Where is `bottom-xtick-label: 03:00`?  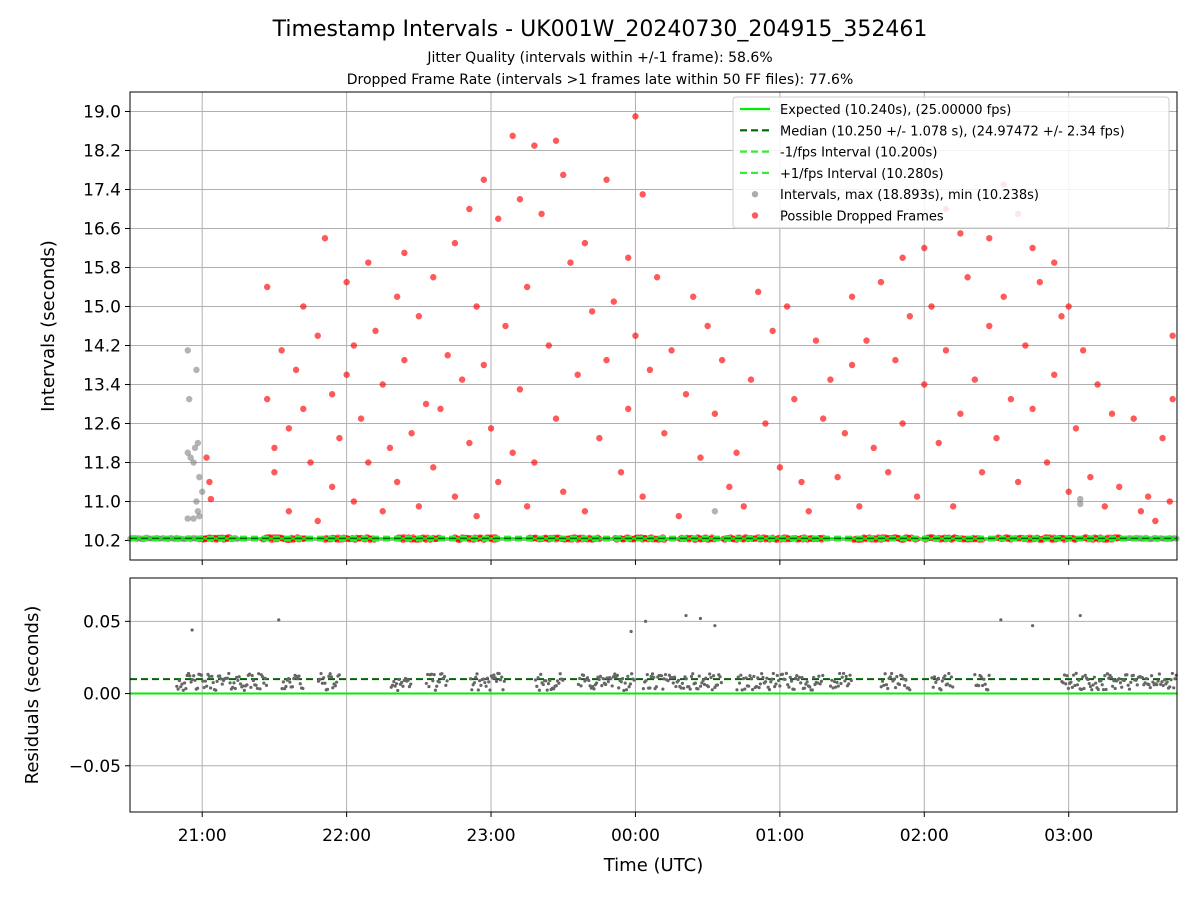 bottom-xtick-label: 03:00 is located at coordinates (1068, 836).